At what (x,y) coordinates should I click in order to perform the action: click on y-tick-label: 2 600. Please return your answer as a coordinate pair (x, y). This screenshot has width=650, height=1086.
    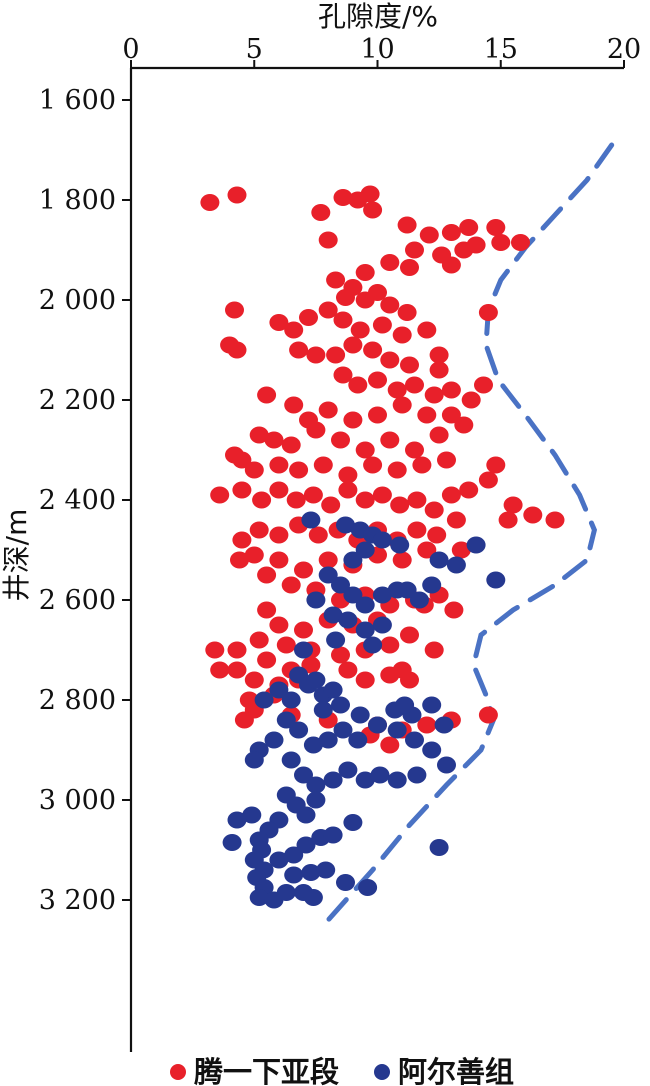
    Looking at the image, I should click on (77, 600).